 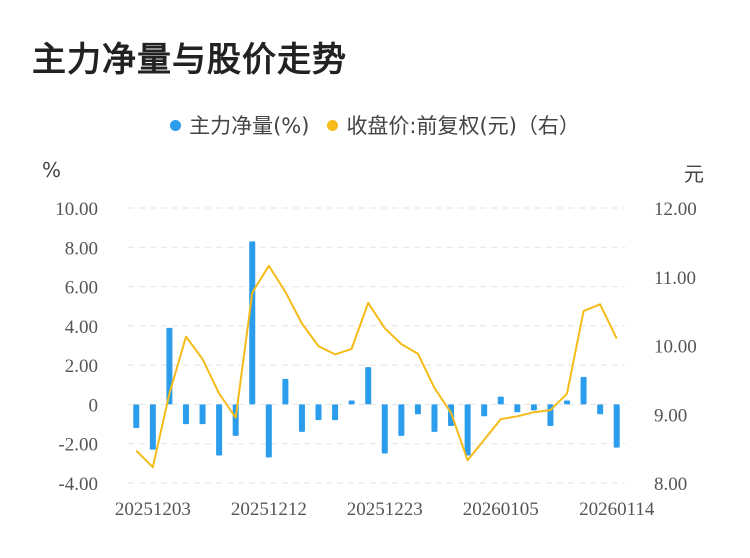 I want to click on legend-label-net-volume: 主力净量(%), so click(x=249, y=126).